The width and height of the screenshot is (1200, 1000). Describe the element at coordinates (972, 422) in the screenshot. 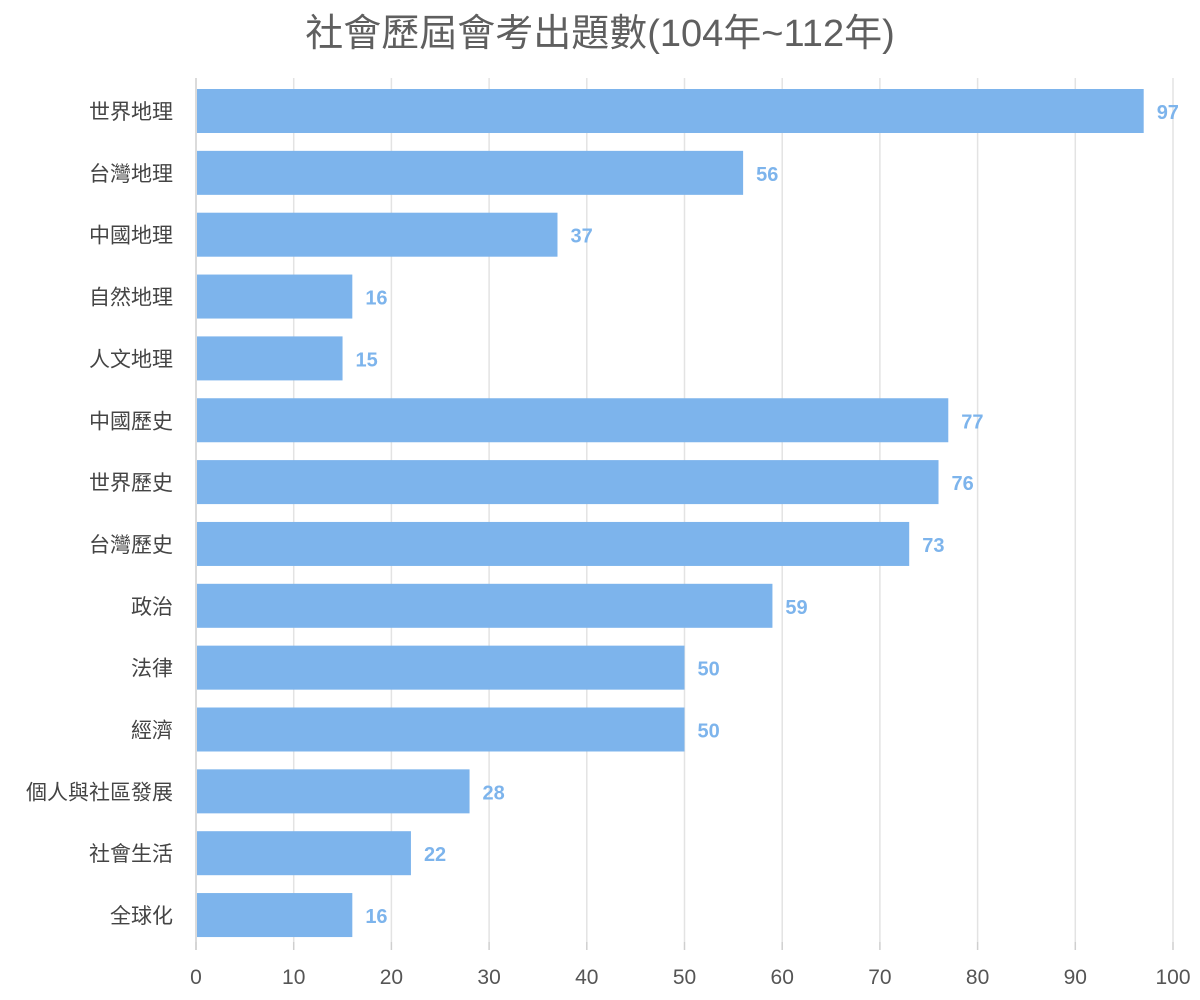

I see `data-label: 77` at that location.